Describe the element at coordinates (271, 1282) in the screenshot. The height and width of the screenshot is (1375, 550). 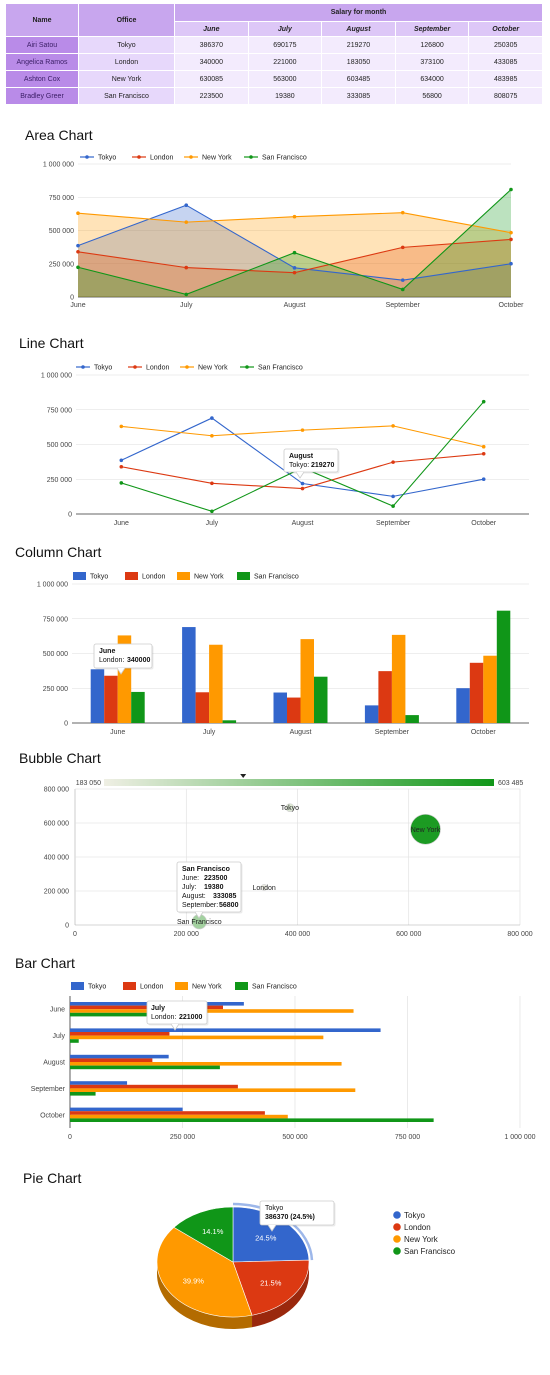
I see `pie-slice-label: 21.5%` at that location.